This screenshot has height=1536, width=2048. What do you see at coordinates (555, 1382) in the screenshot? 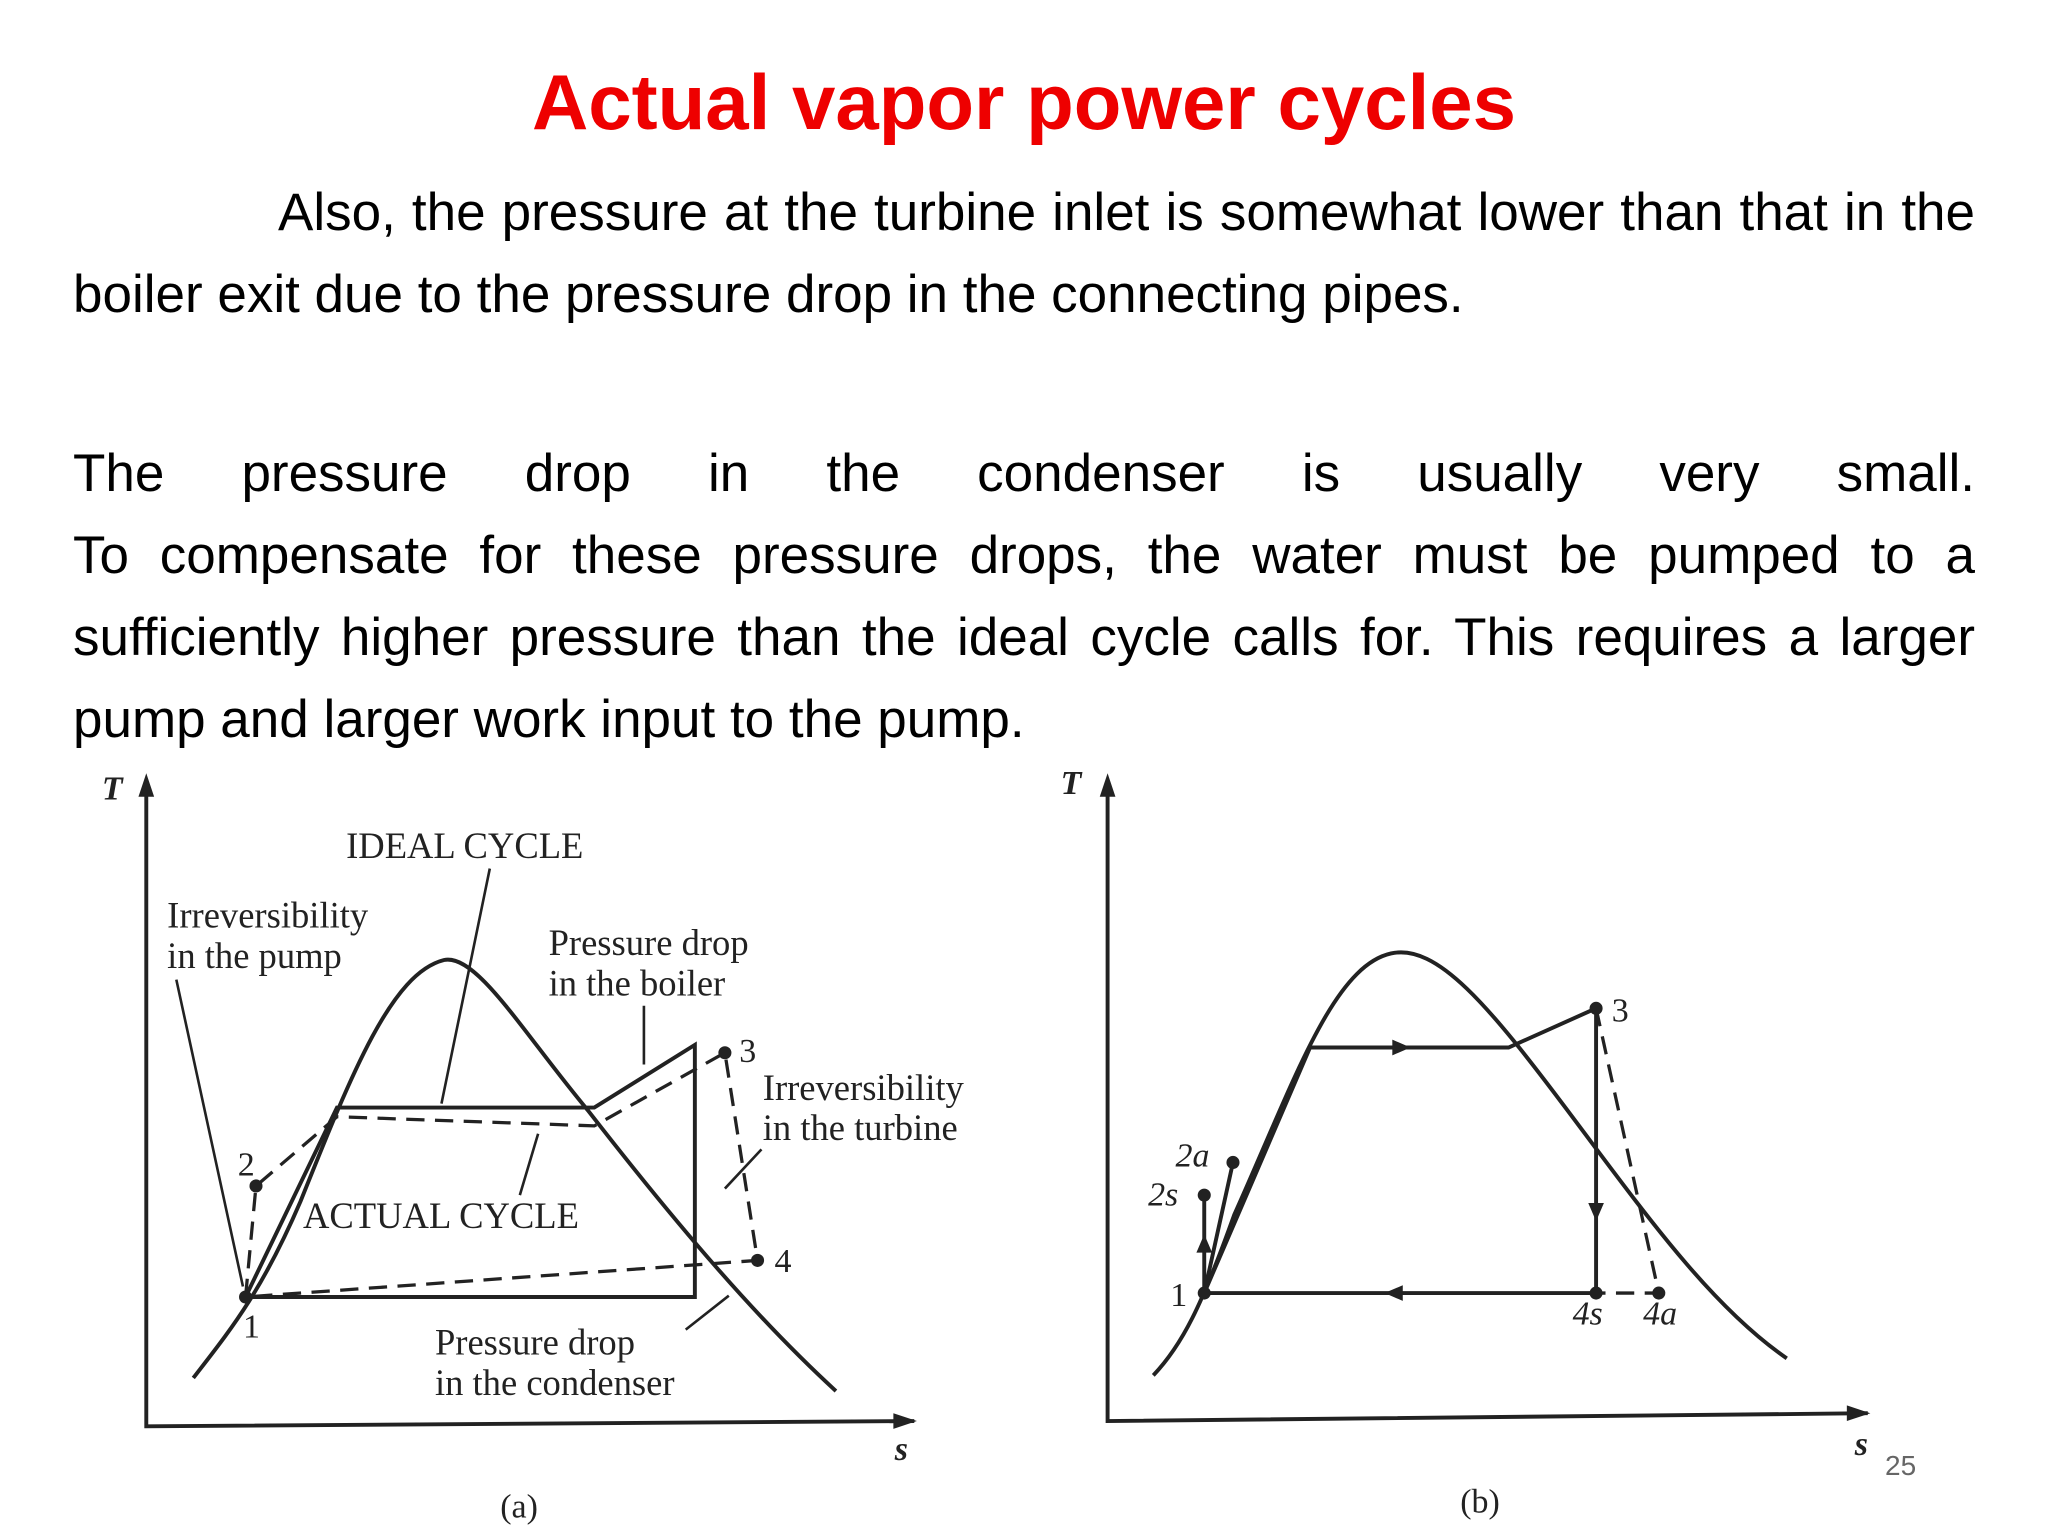
I see `diagram-label: in the condenser` at bounding box center [555, 1382].